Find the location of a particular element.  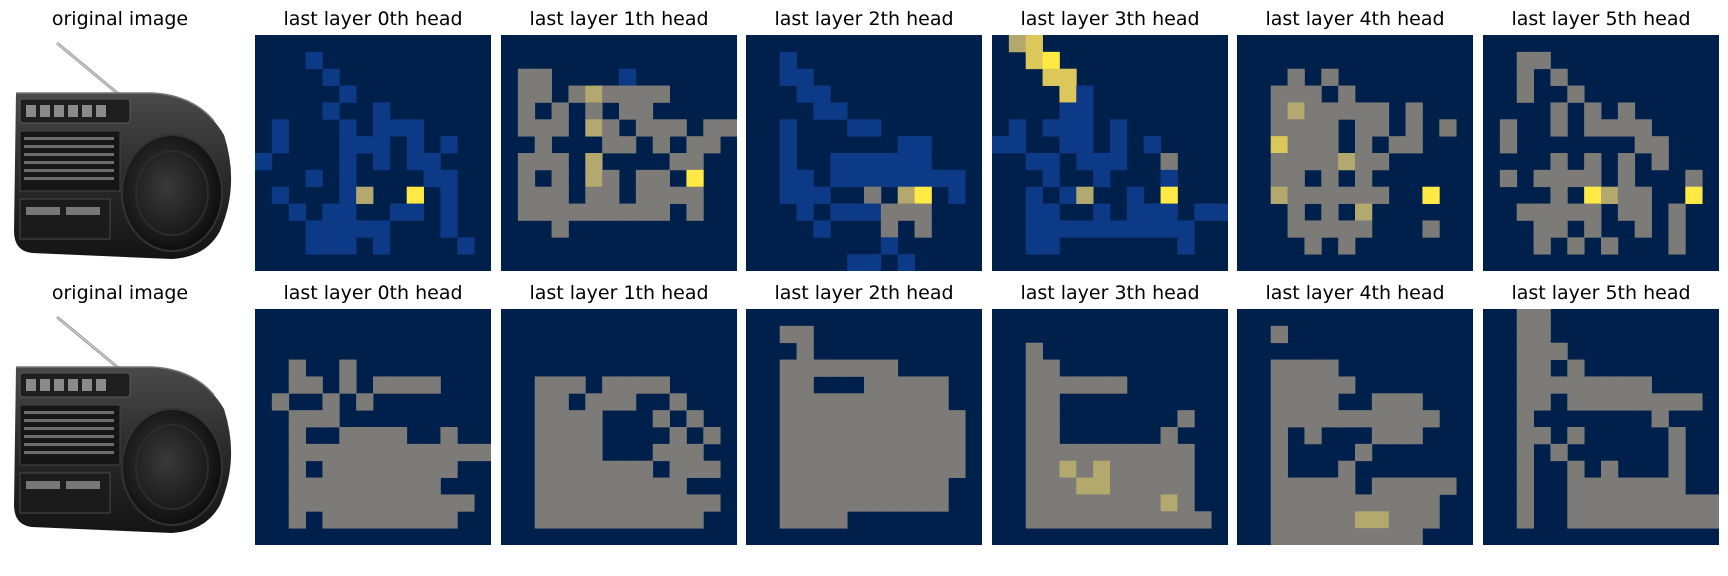

head-title: last layer 5th head is located at coordinates (1601, 293).